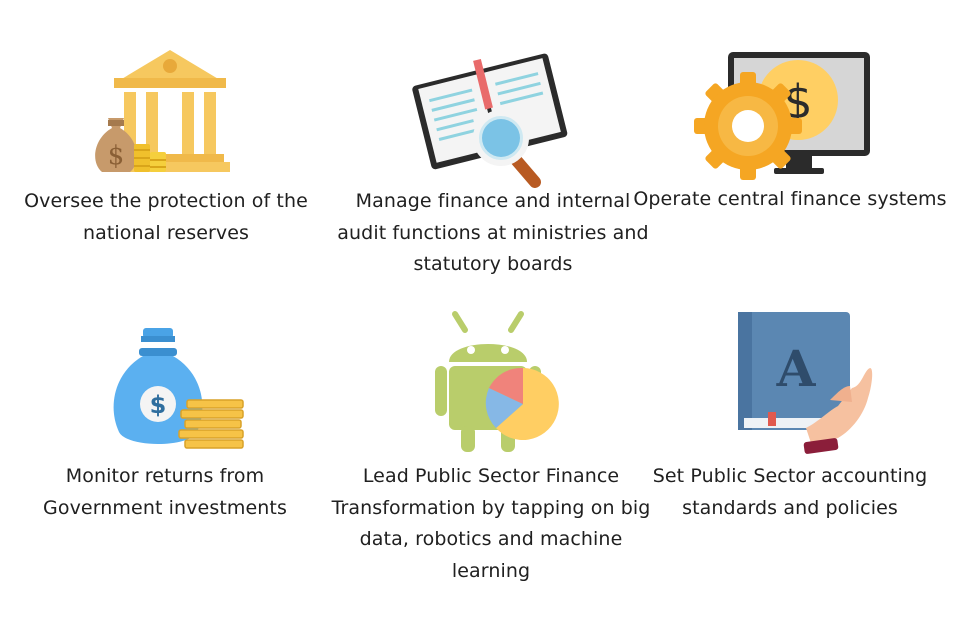 The height and width of the screenshot is (619, 961). What do you see at coordinates (178, 388) in the screenshot?
I see `money-bag-coins-icon: $` at bounding box center [178, 388].